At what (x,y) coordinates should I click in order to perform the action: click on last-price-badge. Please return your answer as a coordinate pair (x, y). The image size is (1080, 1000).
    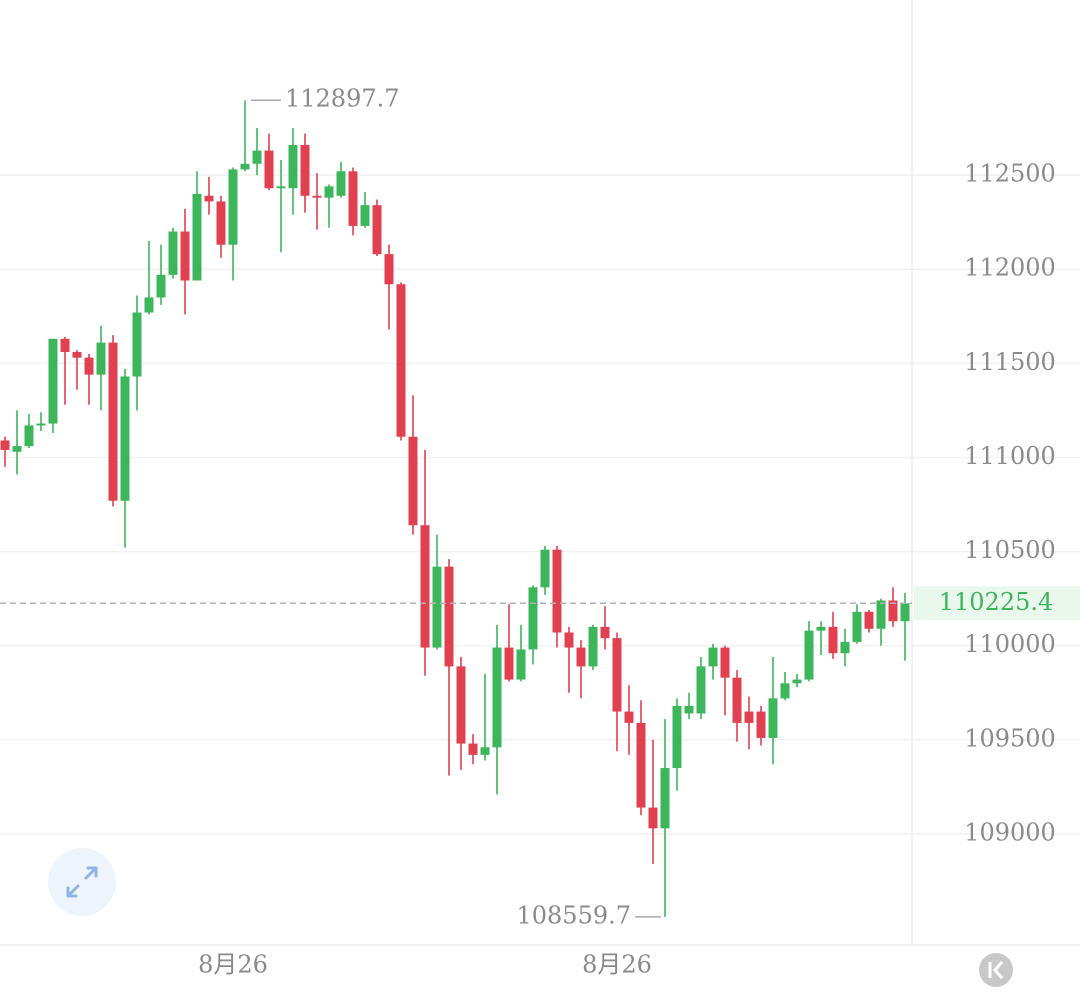
    Looking at the image, I should click on (997, 603).